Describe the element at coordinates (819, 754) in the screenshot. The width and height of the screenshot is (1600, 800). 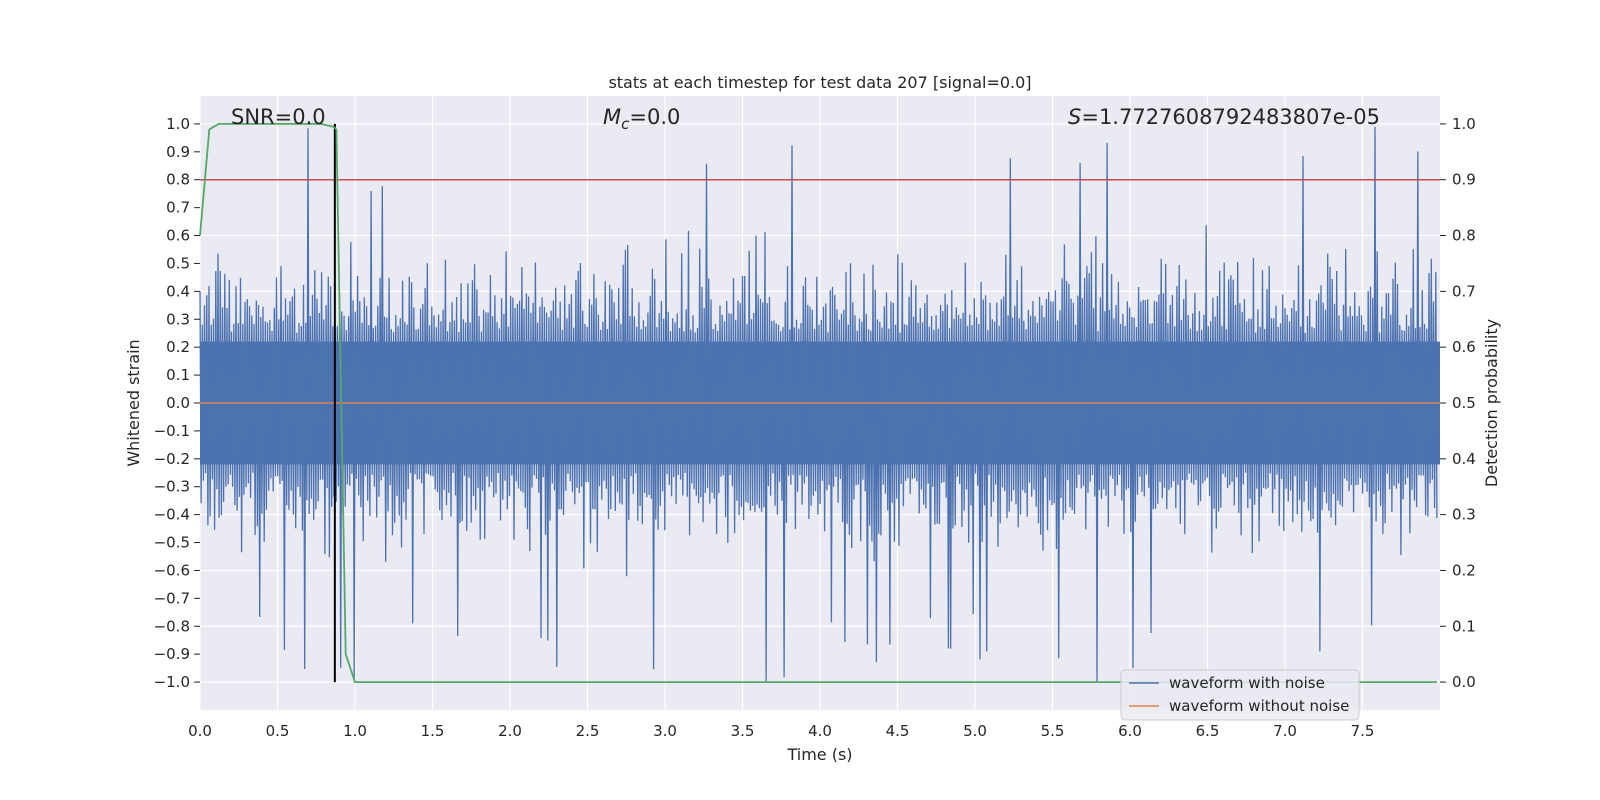
I see `x-axis-title: Time (s)` at that location.